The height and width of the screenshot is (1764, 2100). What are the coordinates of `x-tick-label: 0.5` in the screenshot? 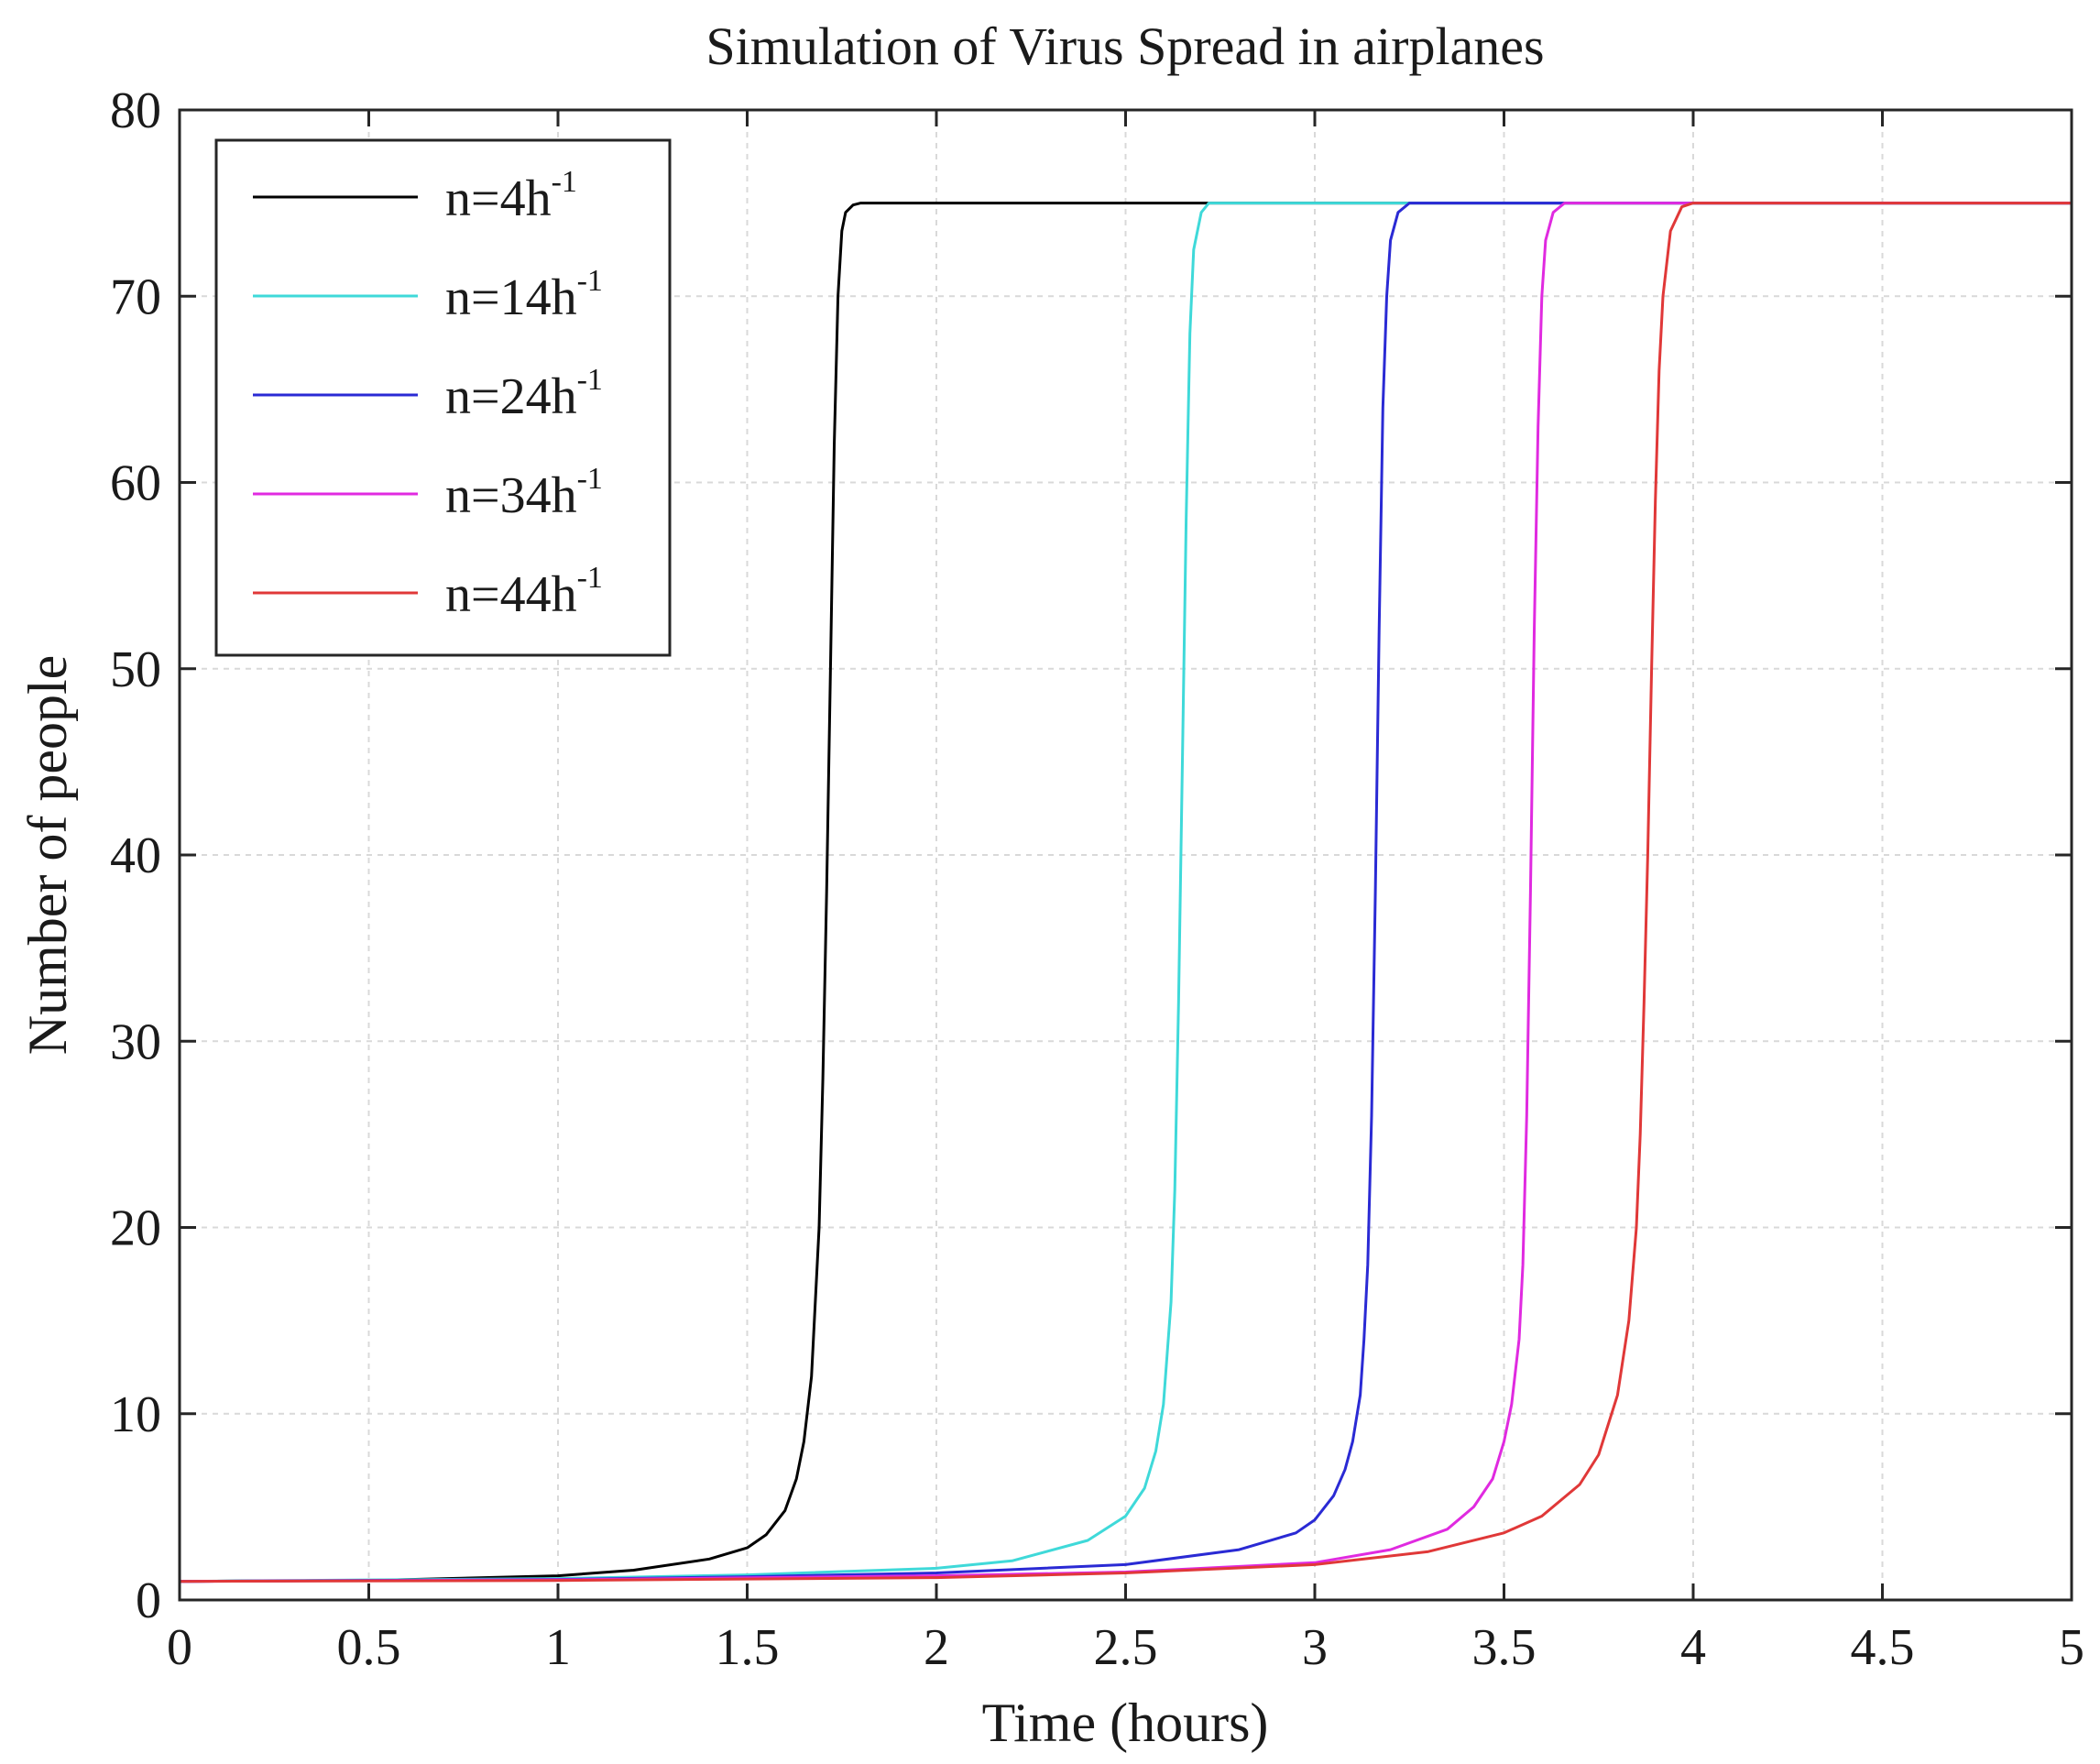 It's located at (369, 1647).